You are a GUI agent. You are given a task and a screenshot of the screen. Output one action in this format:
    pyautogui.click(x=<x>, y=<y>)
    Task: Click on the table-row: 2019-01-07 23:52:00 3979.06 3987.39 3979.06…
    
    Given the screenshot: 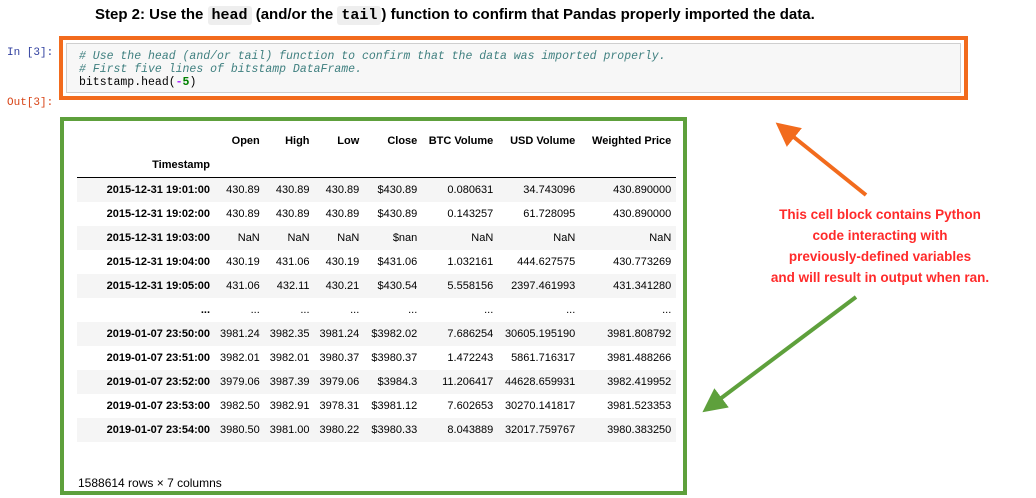 What is the action you would take?
    pyautogui.click(x=377, y=382)
    